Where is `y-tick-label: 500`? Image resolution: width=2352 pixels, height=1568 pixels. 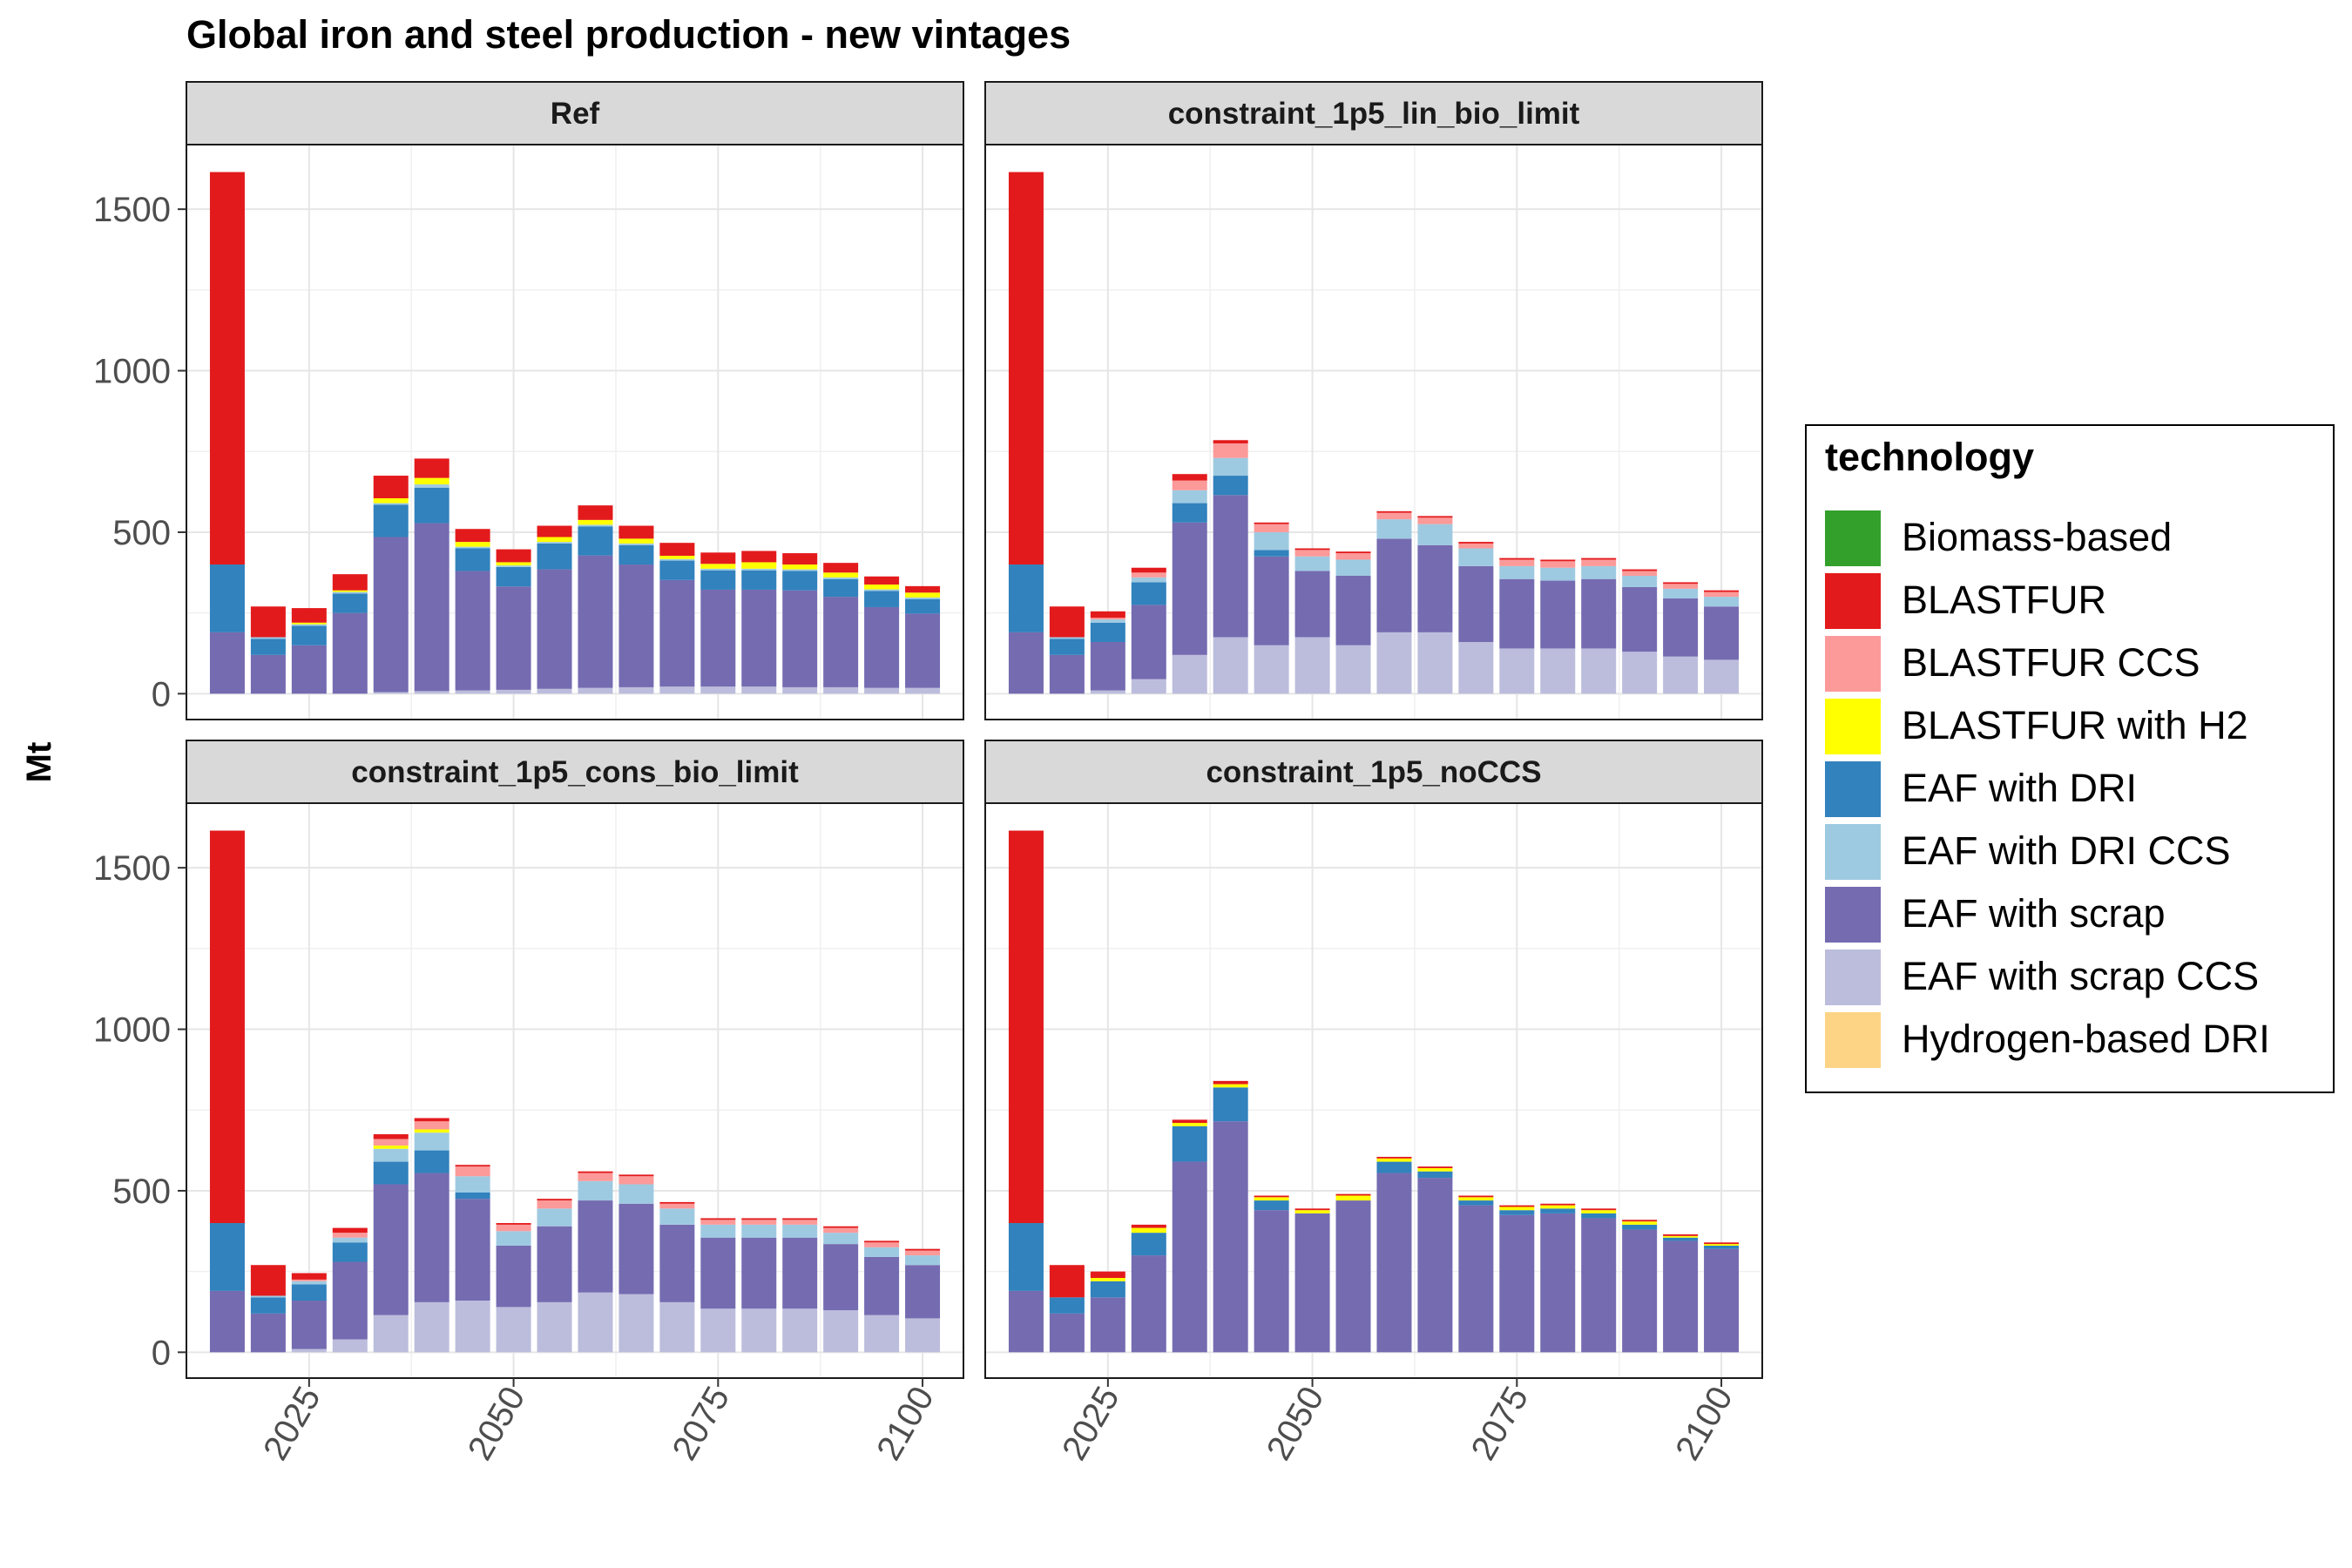
y-tick-label: 500 is located at coordinates (141, 533).